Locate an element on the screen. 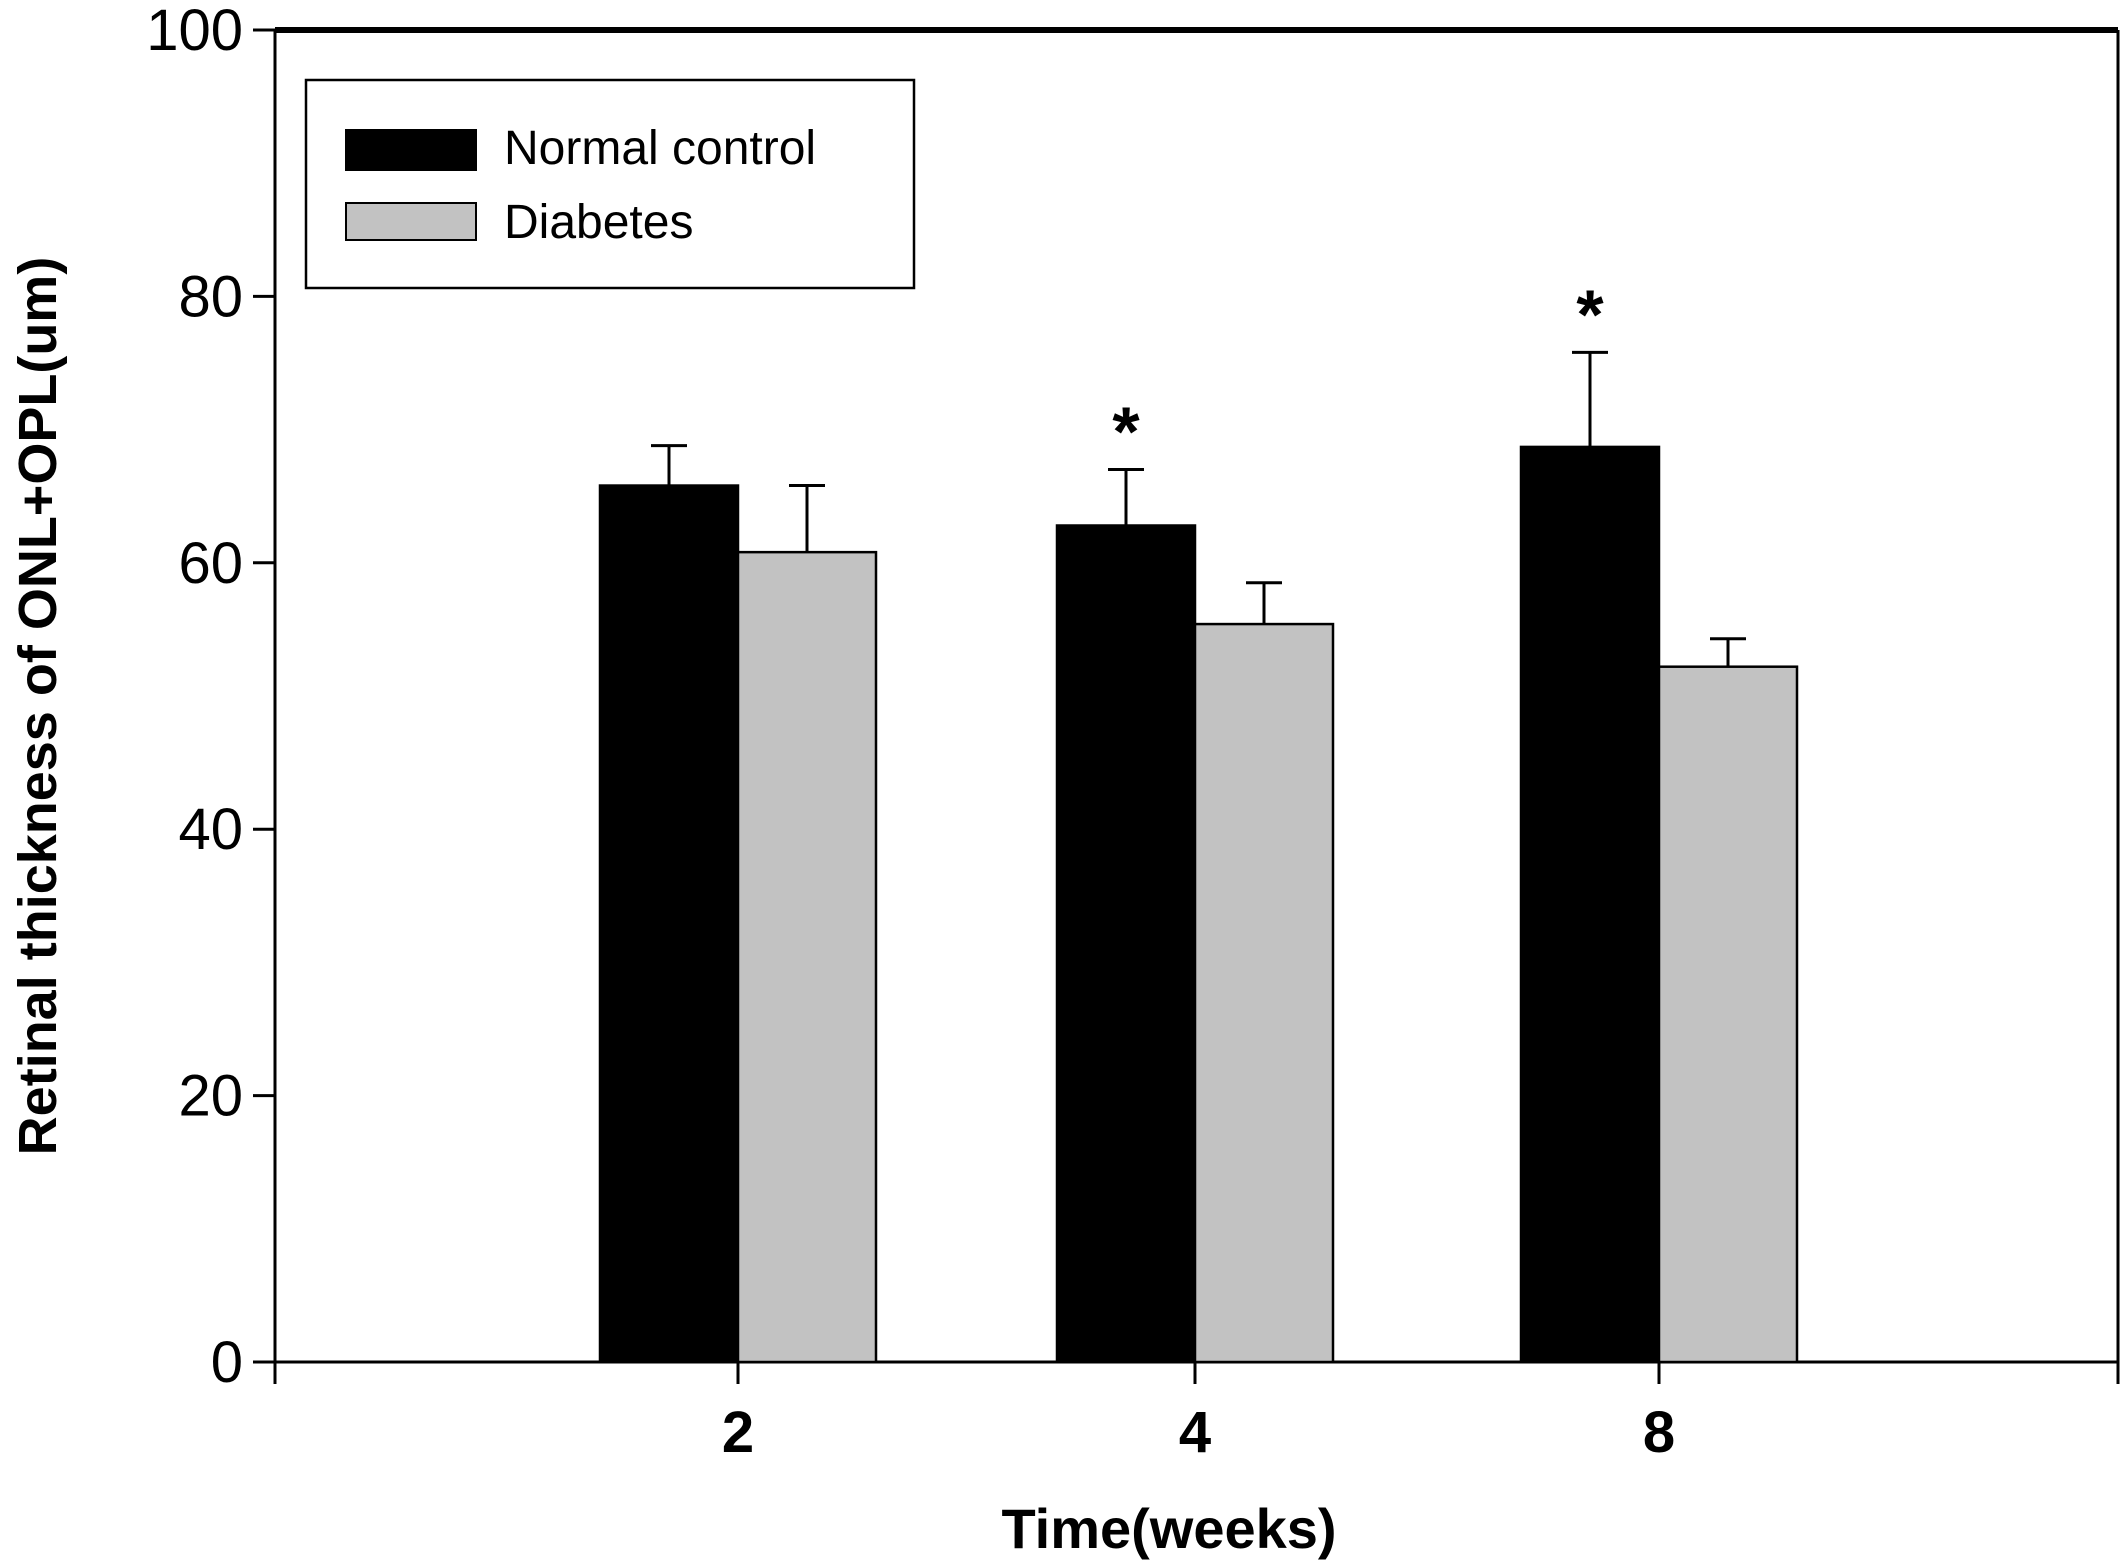 The width and height of the screenshot is (2128, 1567). y-tick-label: 0 is located at coordinates (227, 1362).